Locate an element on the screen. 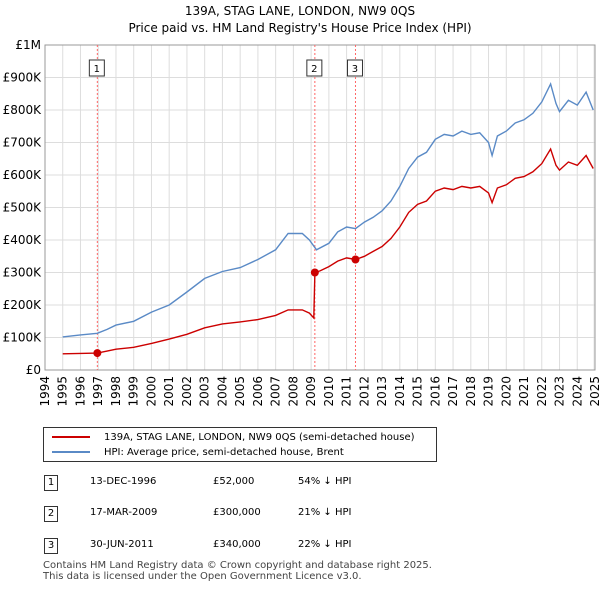 Image resolution: width=600 pixels, height=590 pixels. chart-title: 139A, STAG LANE, LONDON, NW9 0QS is located at coordinates (300, 11).